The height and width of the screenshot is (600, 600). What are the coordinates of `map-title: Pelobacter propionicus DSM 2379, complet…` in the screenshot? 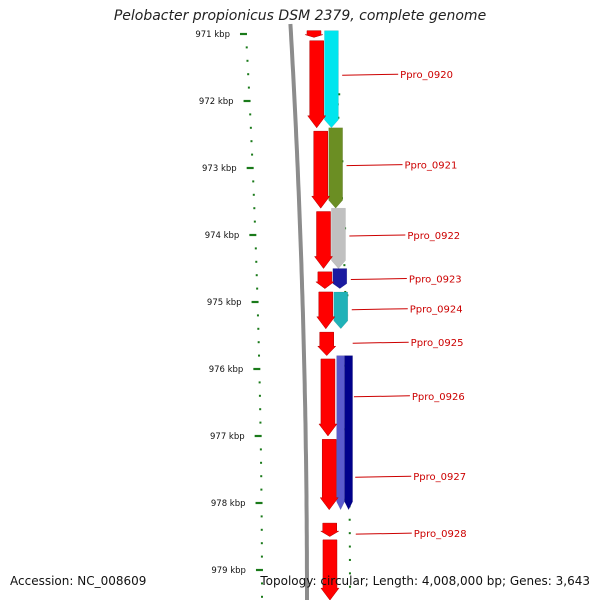 It's located at (300, 16).